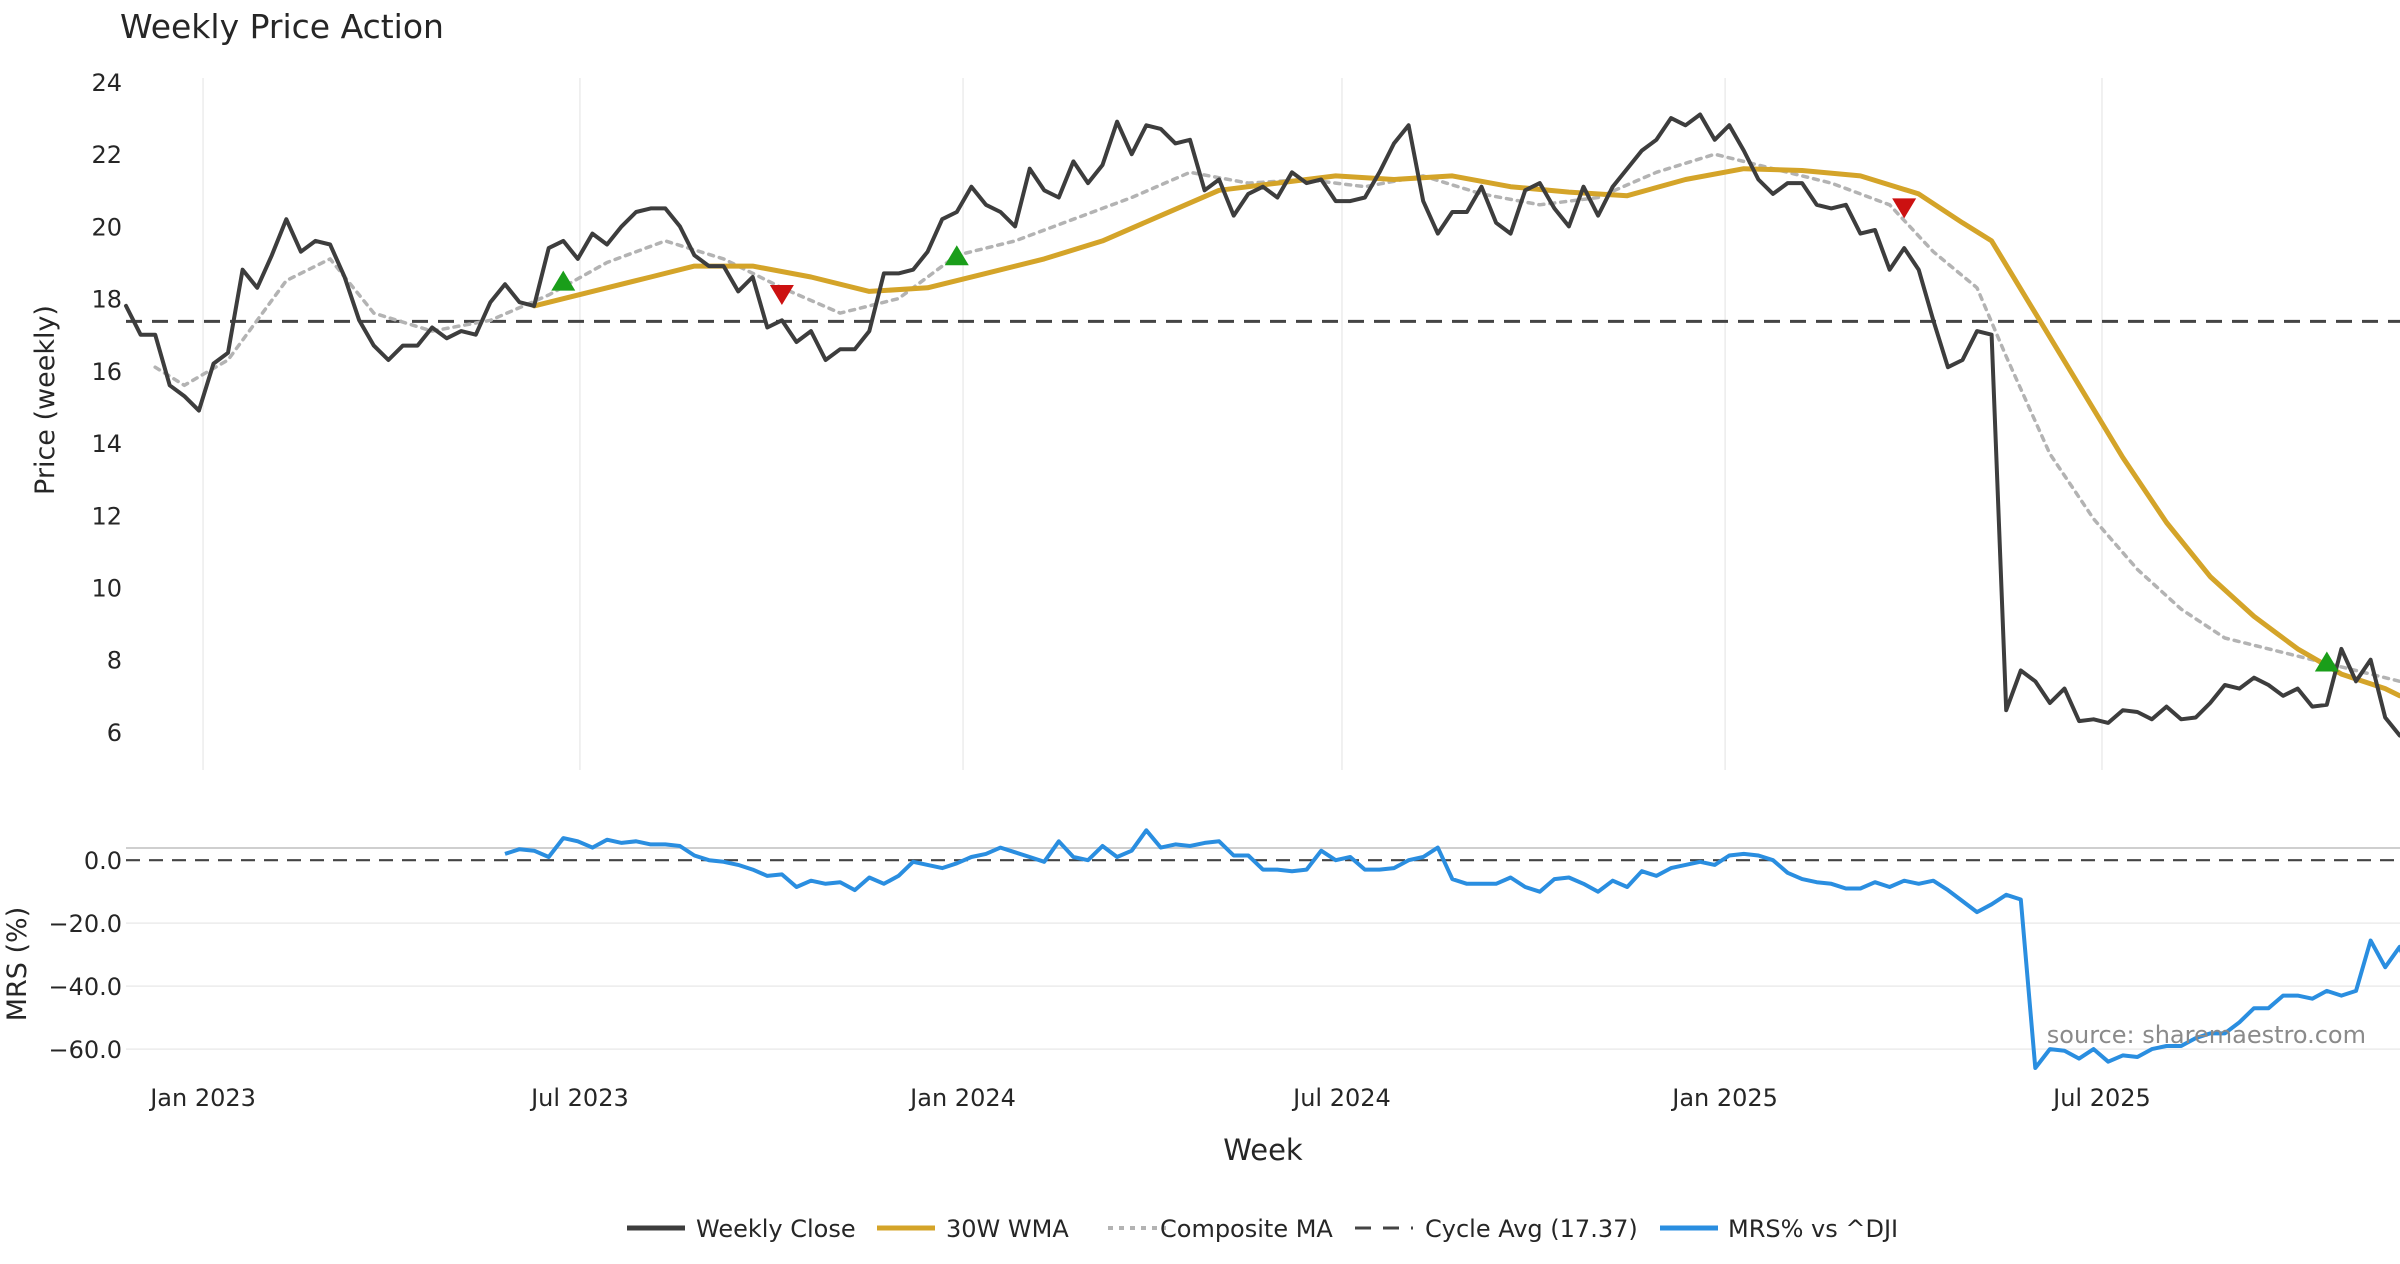 The image size is (2400, 1264). Describe the element at coordinates (1007, 1229) in the screenshot. I see `legend-label: 30W WMA` at that location.